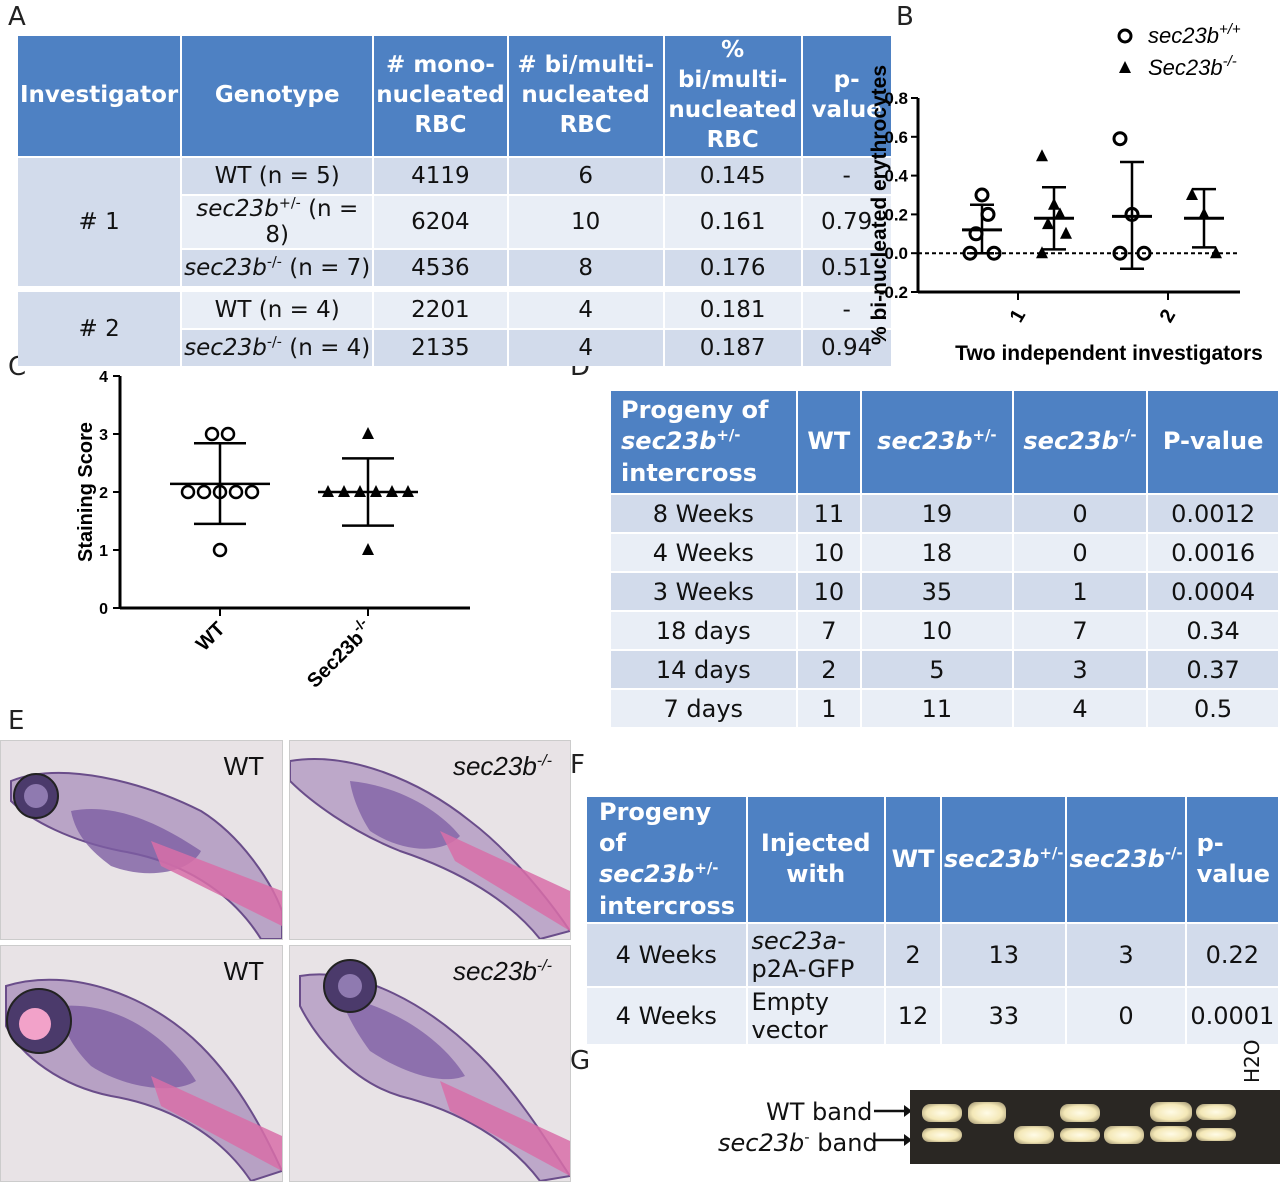  What do you see at coordinates (585, 267) in the screenshot?
I see `bi-cell: 8` at bounding box center [585, 267].